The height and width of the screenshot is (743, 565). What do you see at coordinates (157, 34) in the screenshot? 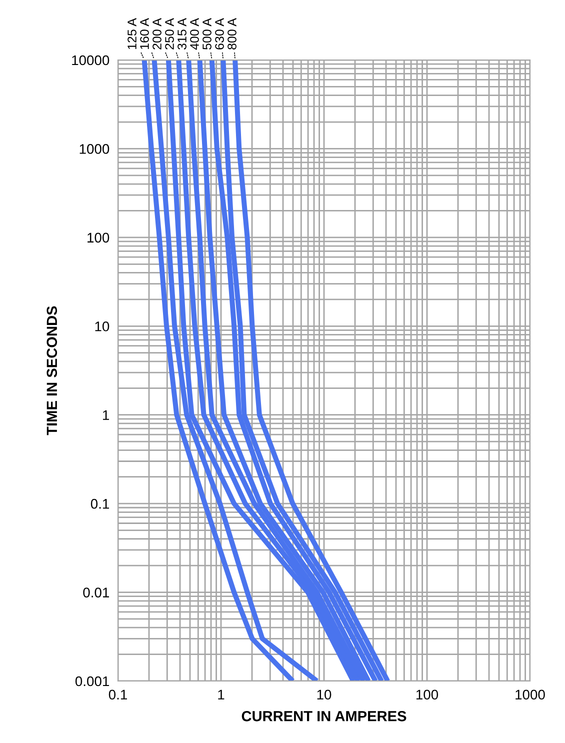
I see `text: 200 A` at bounding box center [157, 34].